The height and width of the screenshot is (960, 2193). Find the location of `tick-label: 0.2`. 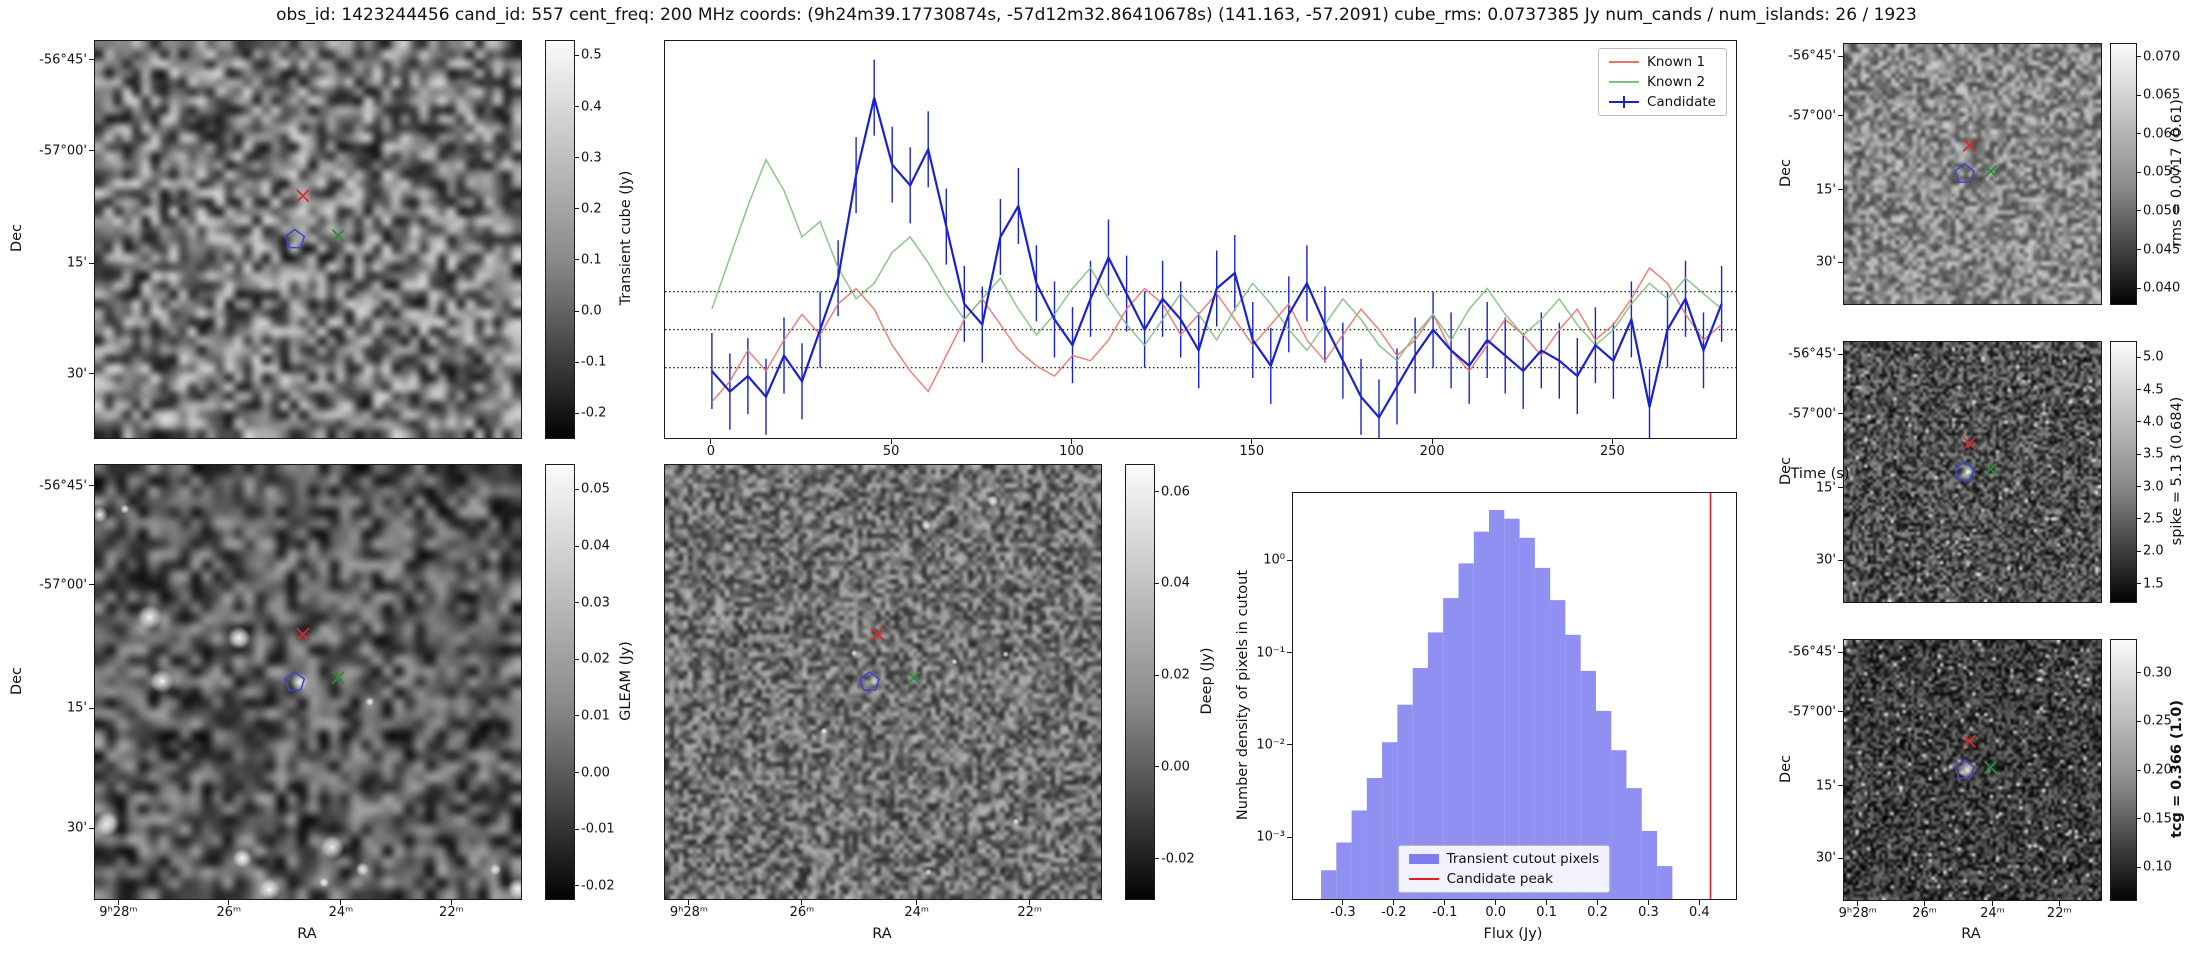

tick-label: 0.2 is located at coordinates (591, 209).